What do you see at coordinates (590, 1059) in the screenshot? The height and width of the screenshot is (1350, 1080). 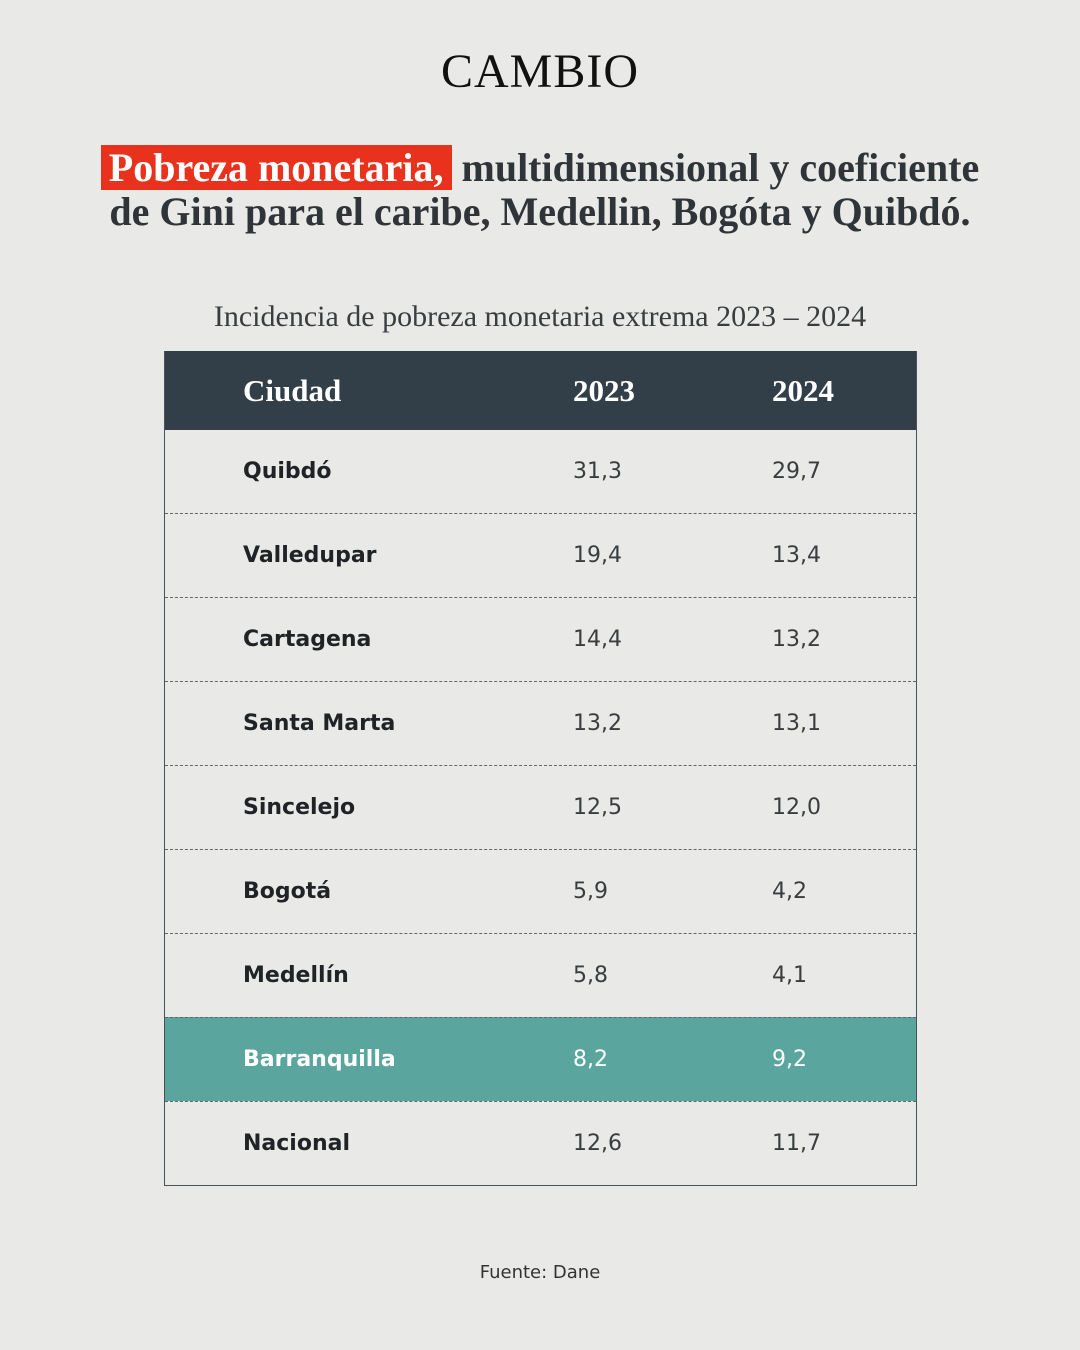 I see `value-cell: 8,2` at bounding box center [590, 1059].